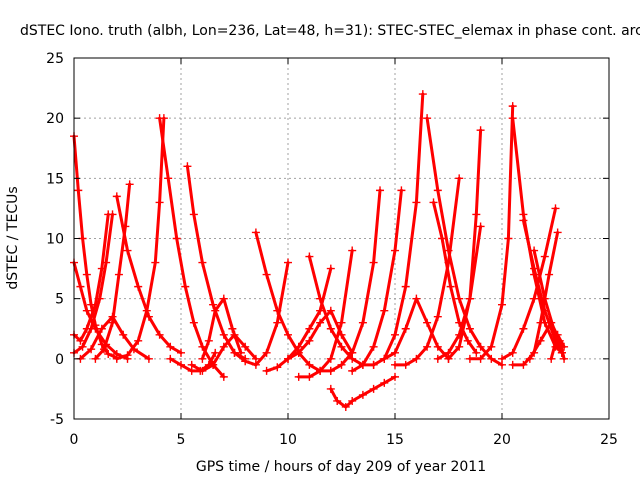  What do you see at coordinates (55, 119) in the screenshot?
I see `y-tick-label: 20` at bounding box center [55, 119].